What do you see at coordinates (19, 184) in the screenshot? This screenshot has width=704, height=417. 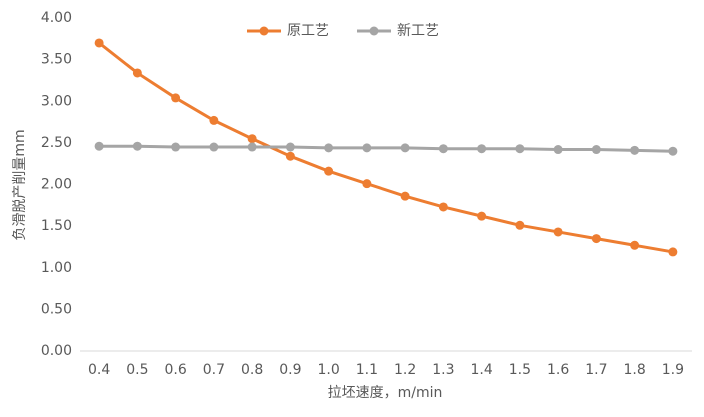 I see `y-axis-title: 负滑脱产削量mm` at bounding box center [19, 184].